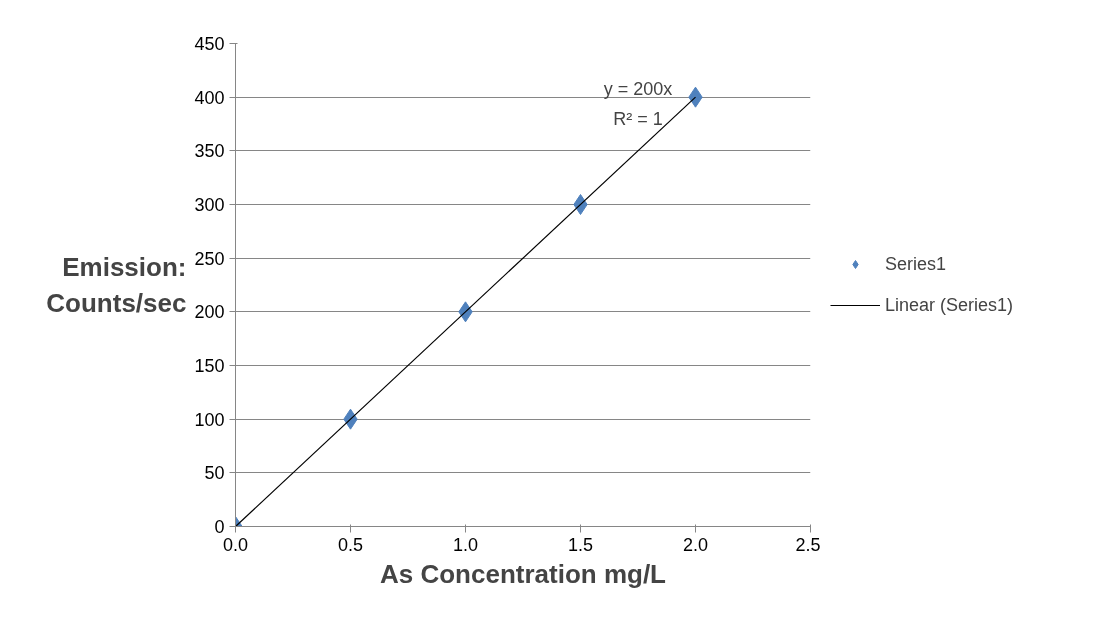 This screenshot has width=1105, height=636. What do you see at coordinates (916, 264) in the screenshot?
I see `legend-label: Series1` at bounding box center [916, 264].